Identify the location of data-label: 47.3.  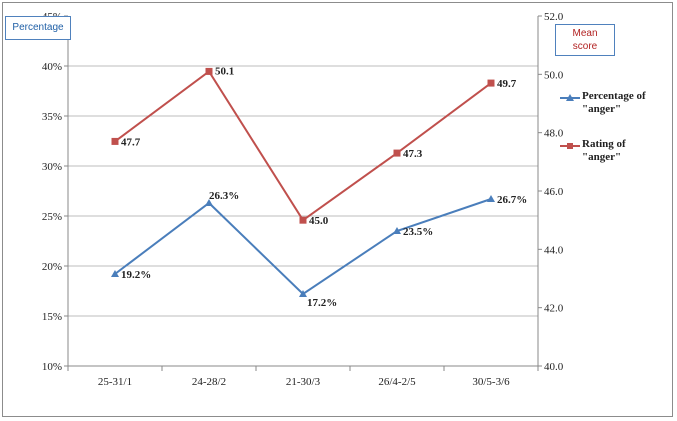
(413, 154).